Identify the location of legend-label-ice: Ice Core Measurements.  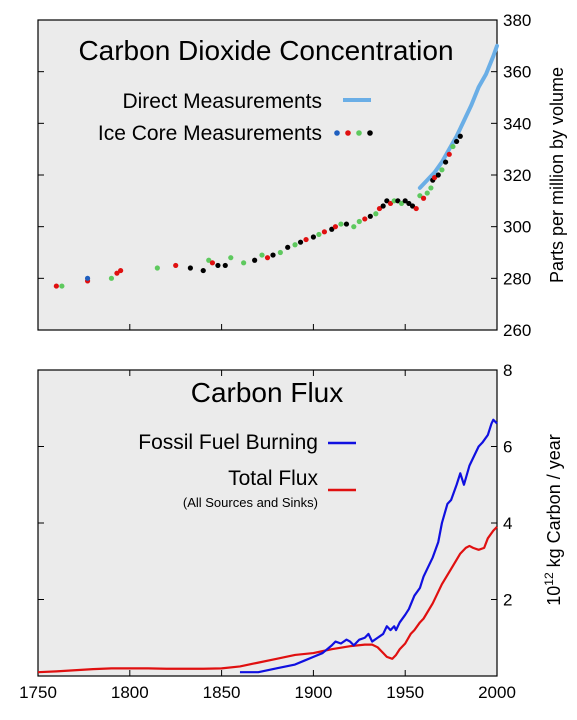
(210, 133).